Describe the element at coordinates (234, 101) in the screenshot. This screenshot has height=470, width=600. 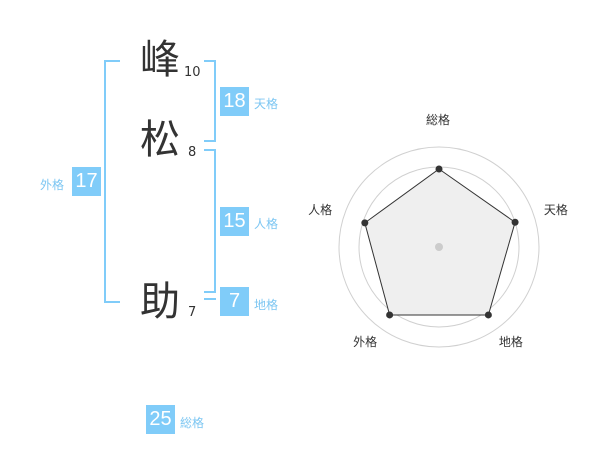
I see `tenkaku-value: 18` at that location.